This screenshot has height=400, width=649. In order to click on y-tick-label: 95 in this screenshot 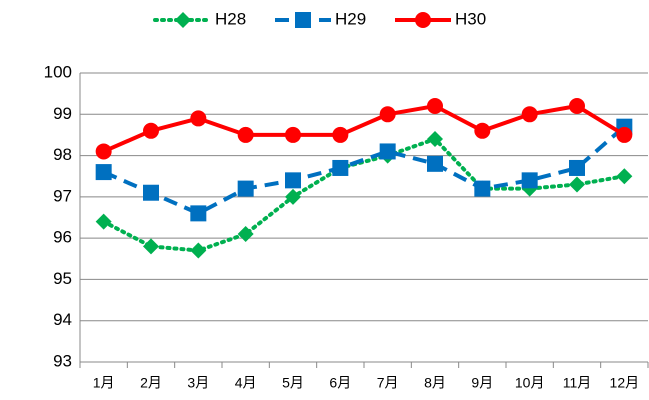, I will do `click(62, 278)`.